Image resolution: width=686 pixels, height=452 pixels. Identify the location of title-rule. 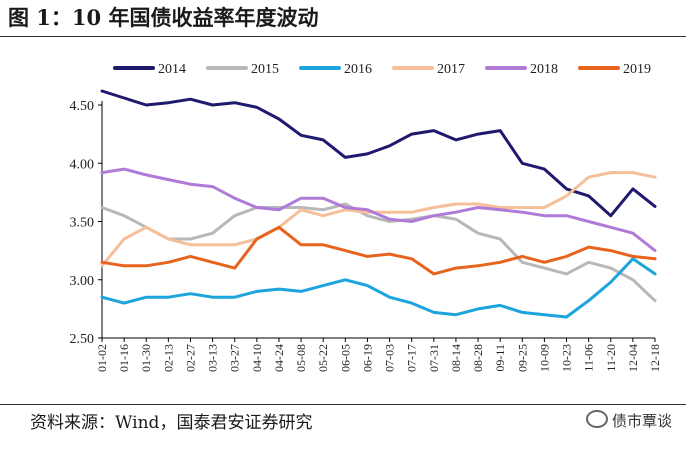
(343, 36).